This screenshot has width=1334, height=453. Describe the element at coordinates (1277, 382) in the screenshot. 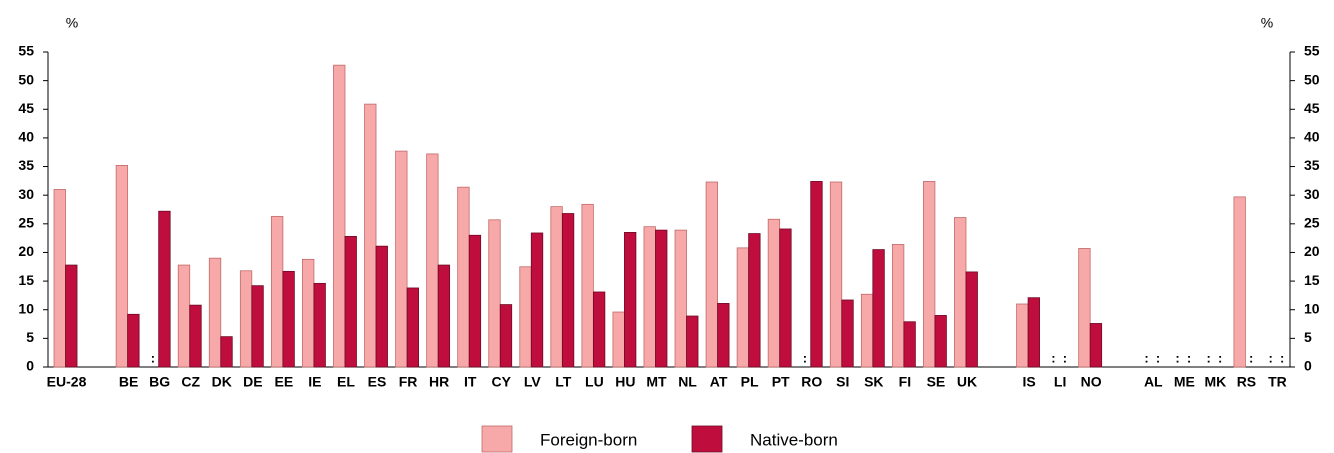

I see `x-tick-label: TR` at that location.